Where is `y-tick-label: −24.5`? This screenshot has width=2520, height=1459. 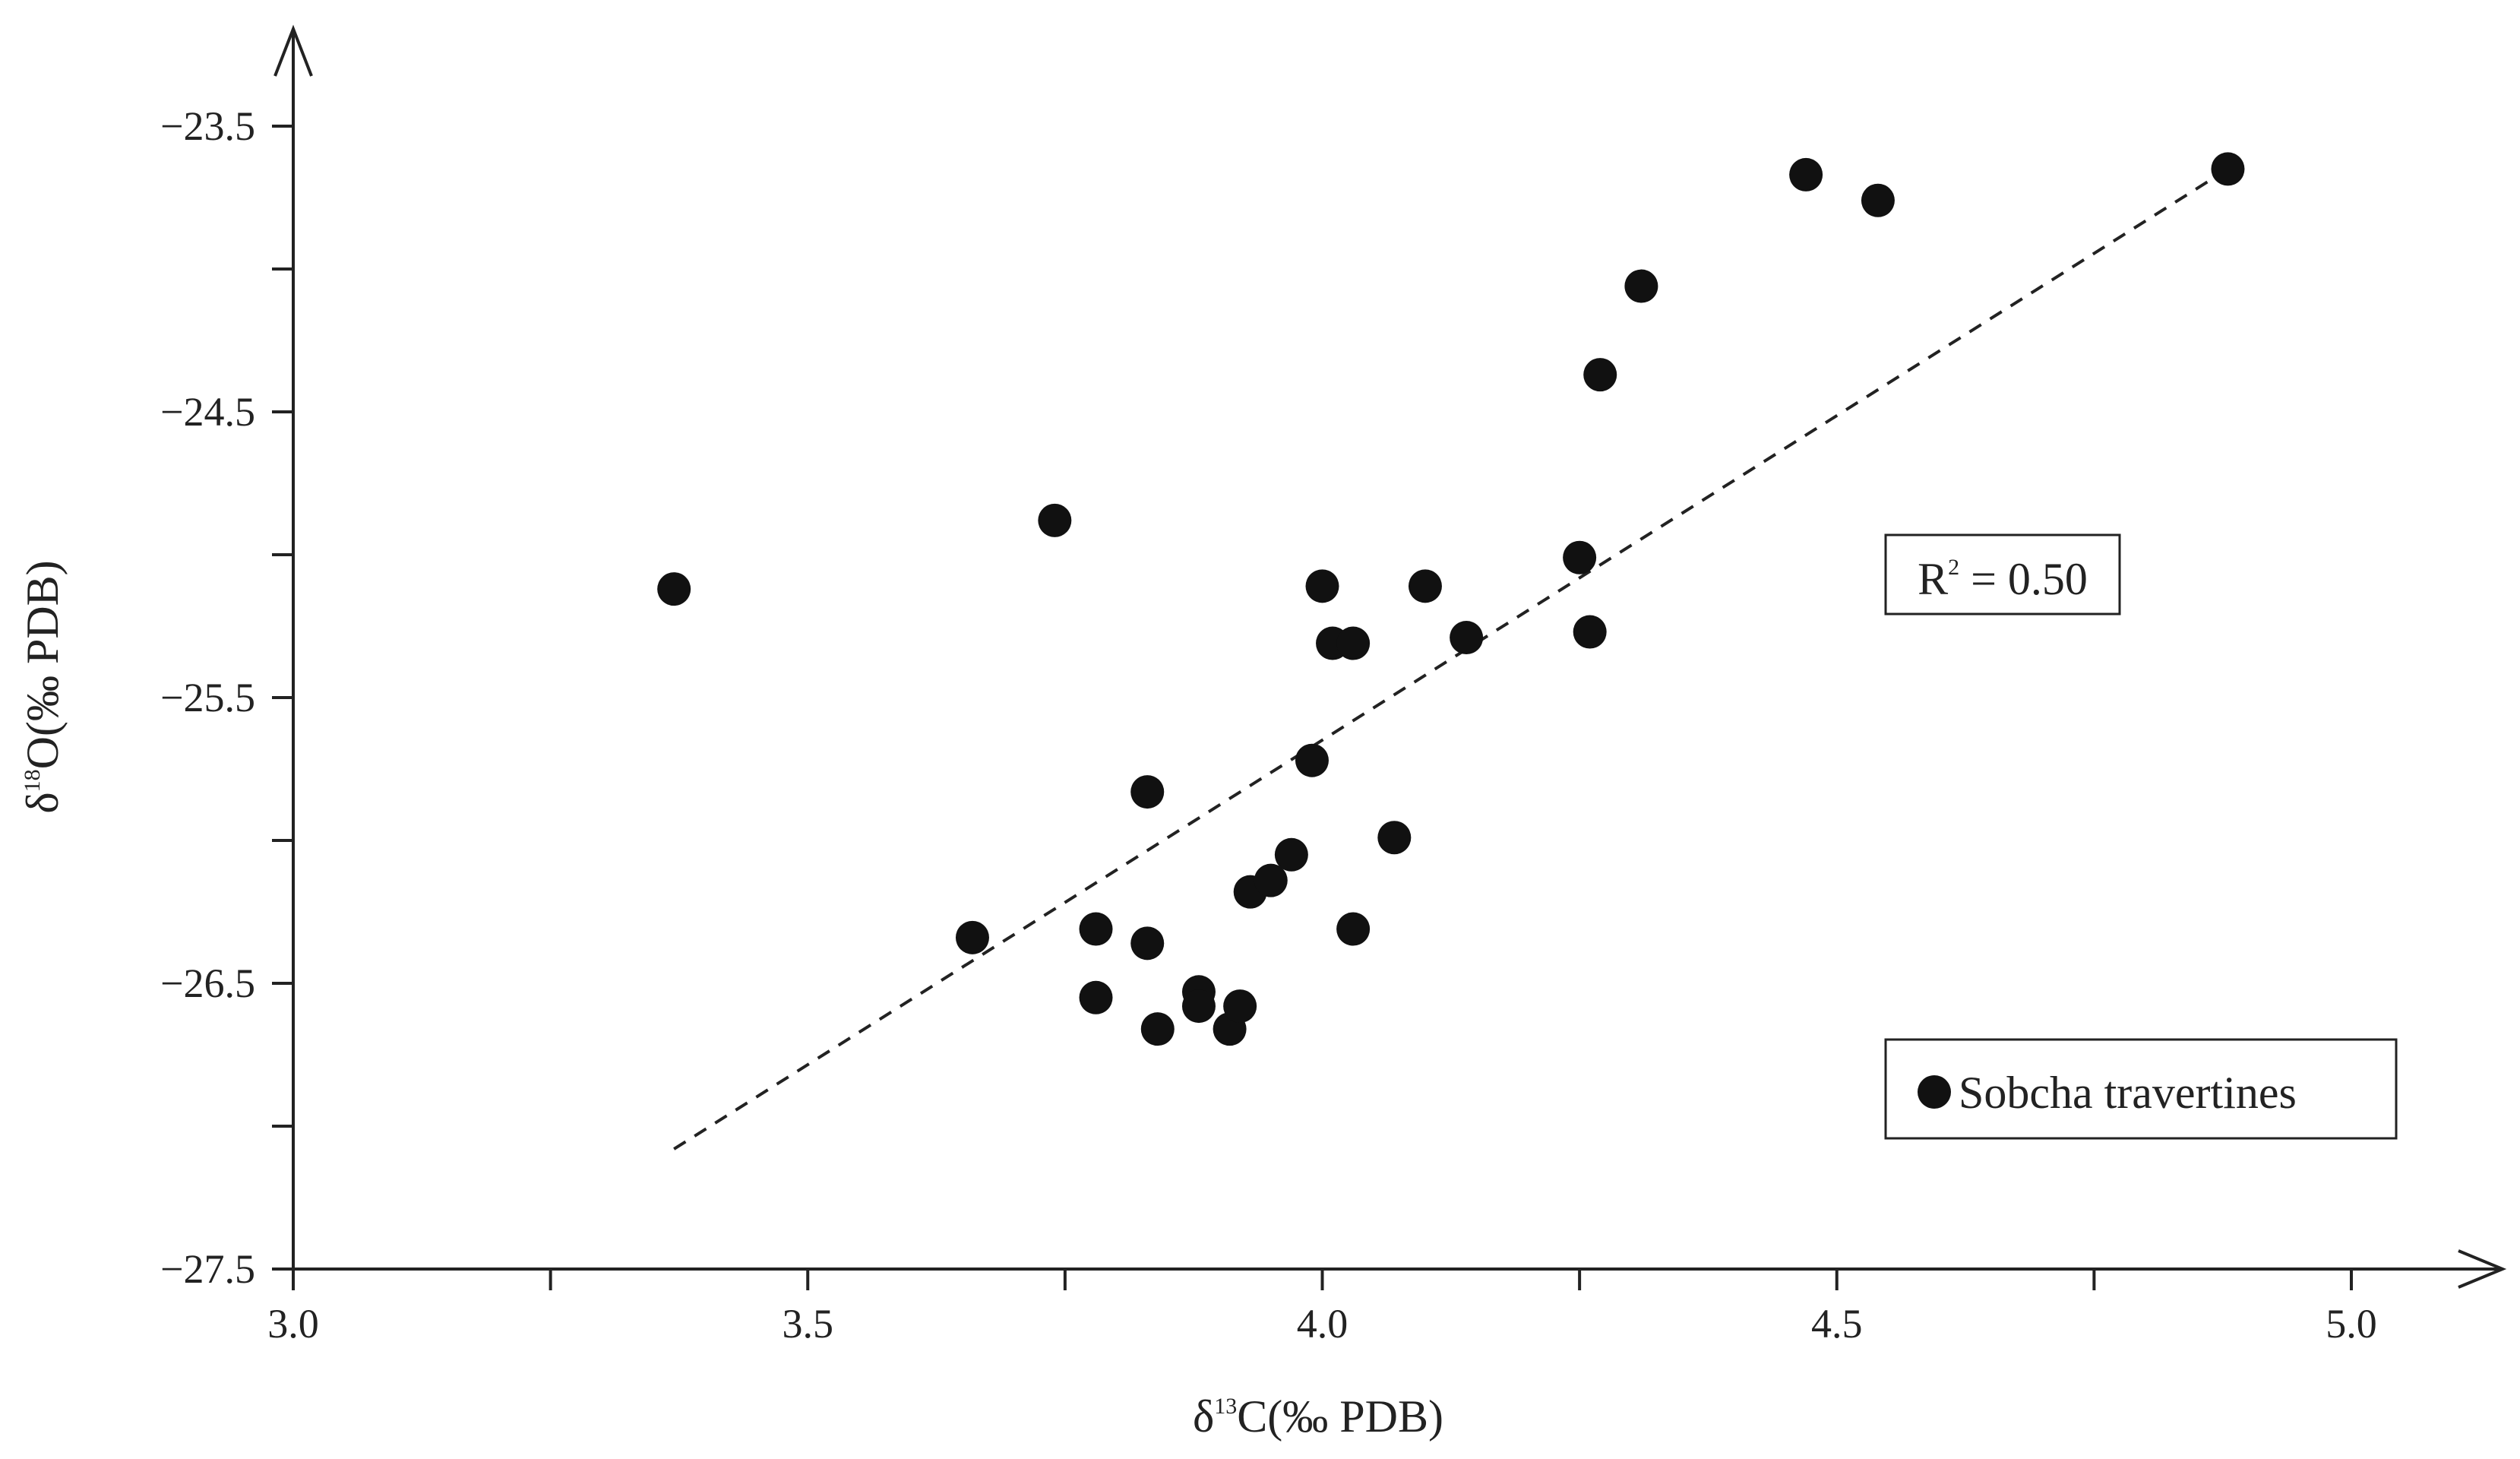
y-tick-label: −24.5 is located at coordinates (207, 412).